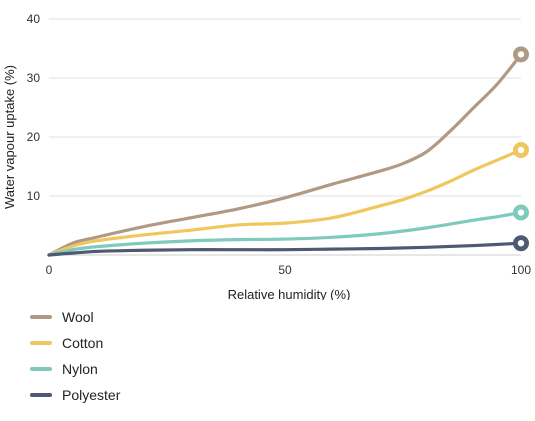  What do you see at coordinates (34, 107) in the screenshot?
I see `y-tick-labels: 10 20 30 40` at bounding box center [34, 107].